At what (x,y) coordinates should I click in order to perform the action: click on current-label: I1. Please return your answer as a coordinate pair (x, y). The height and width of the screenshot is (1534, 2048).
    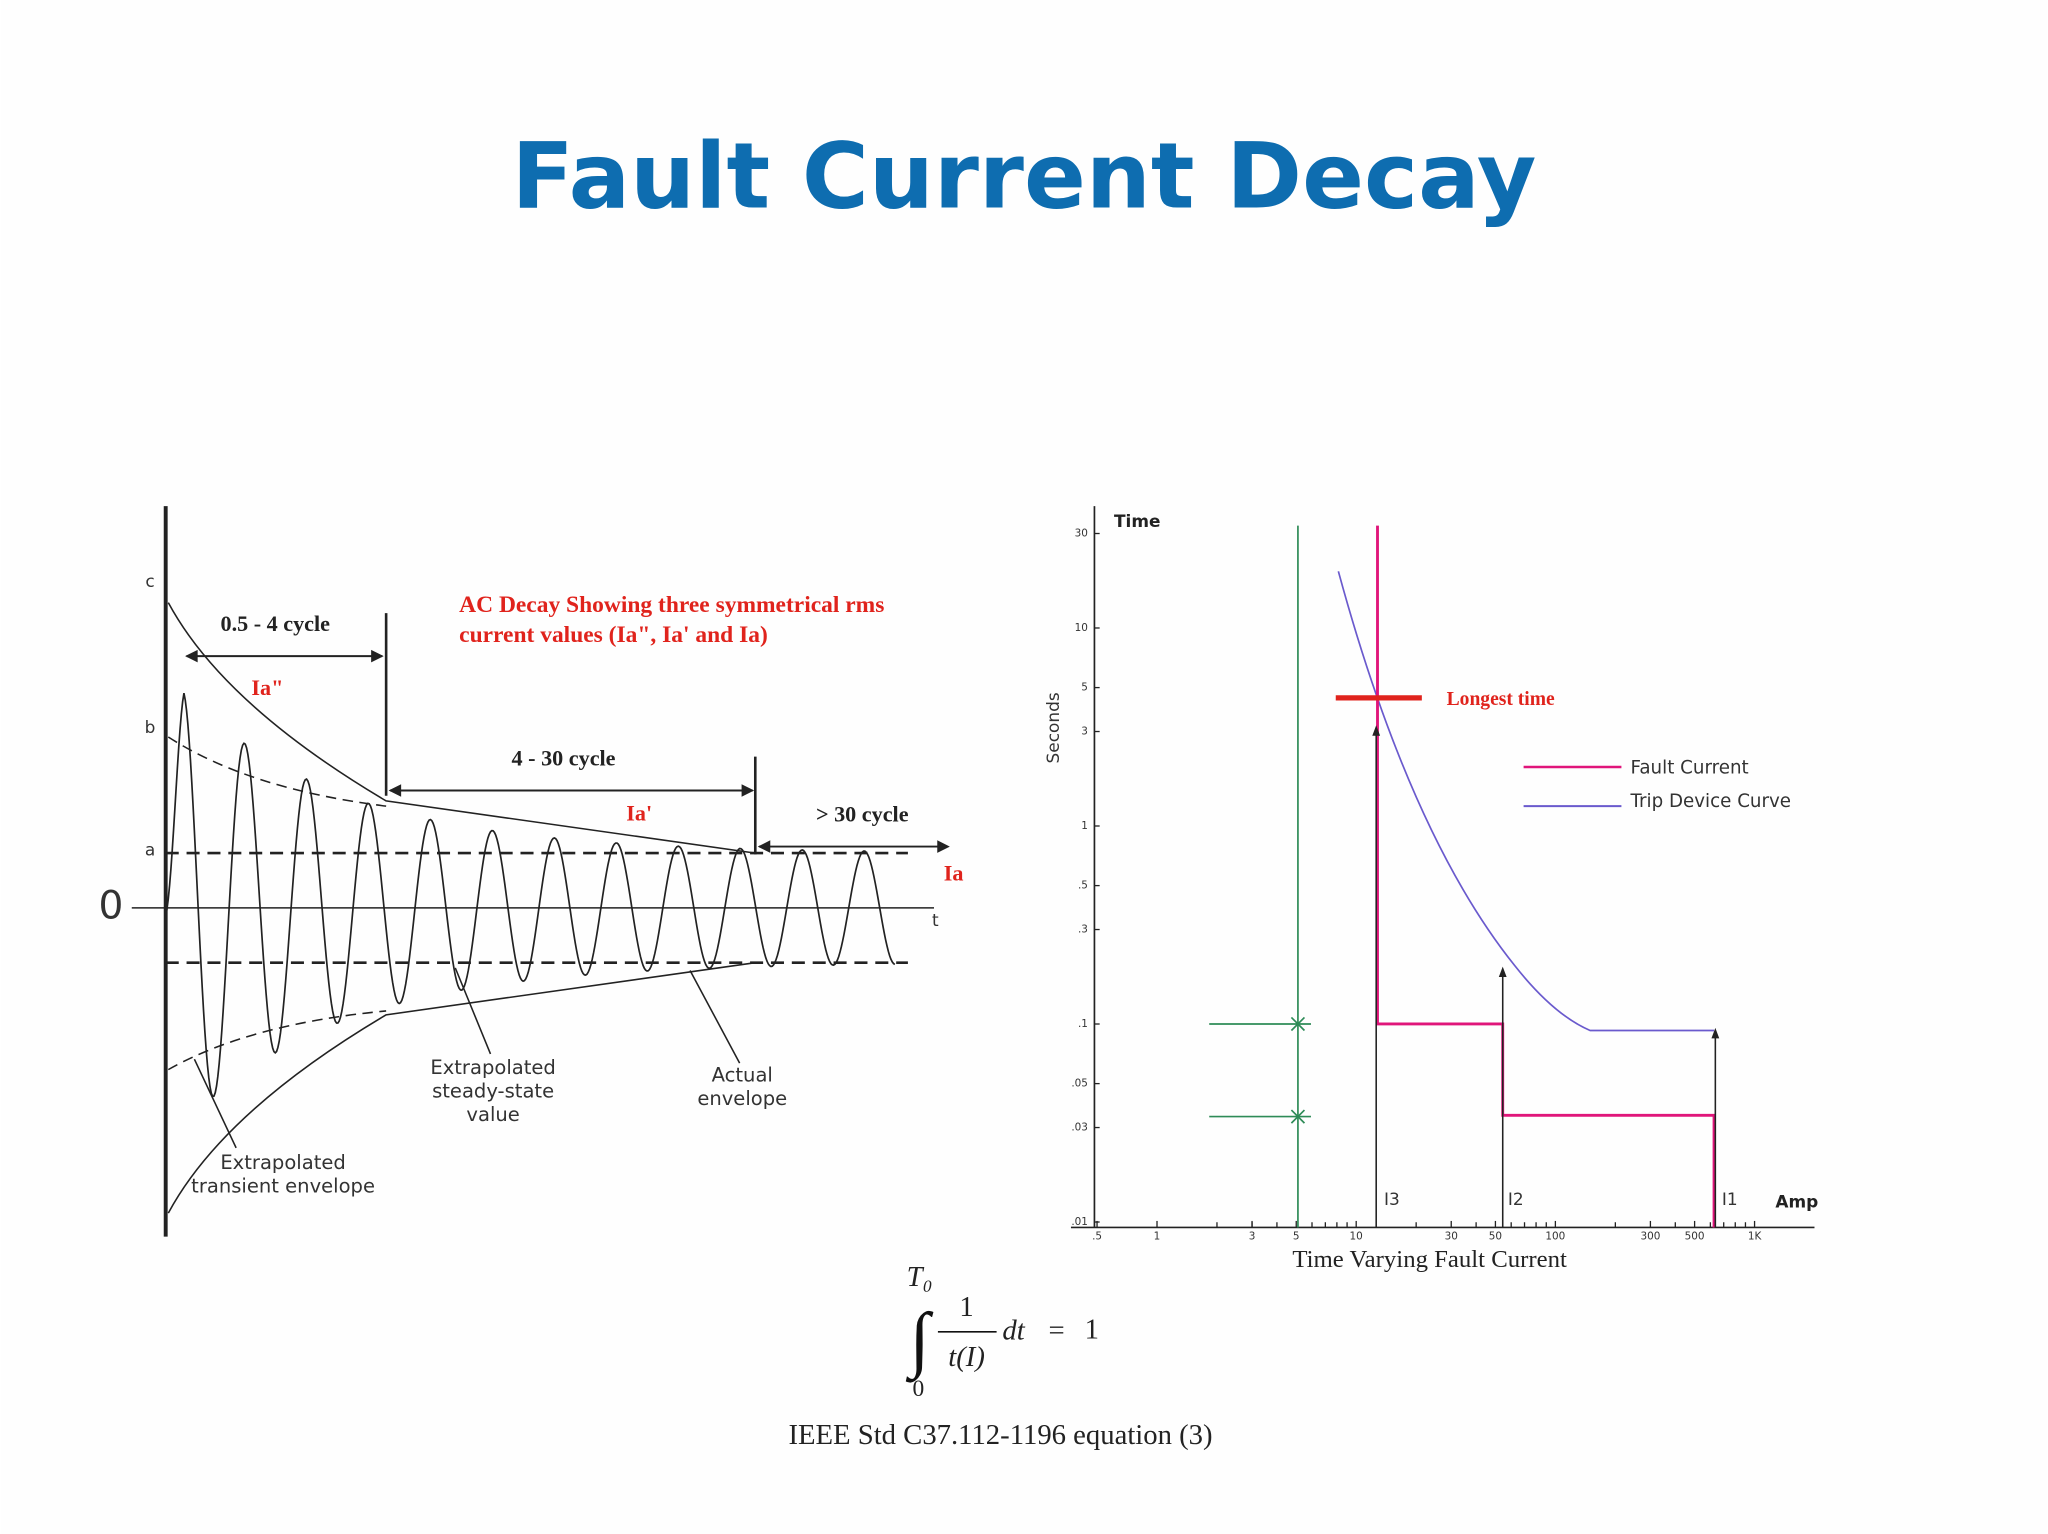
    Looking at the image, I should click on (1730, 1199).